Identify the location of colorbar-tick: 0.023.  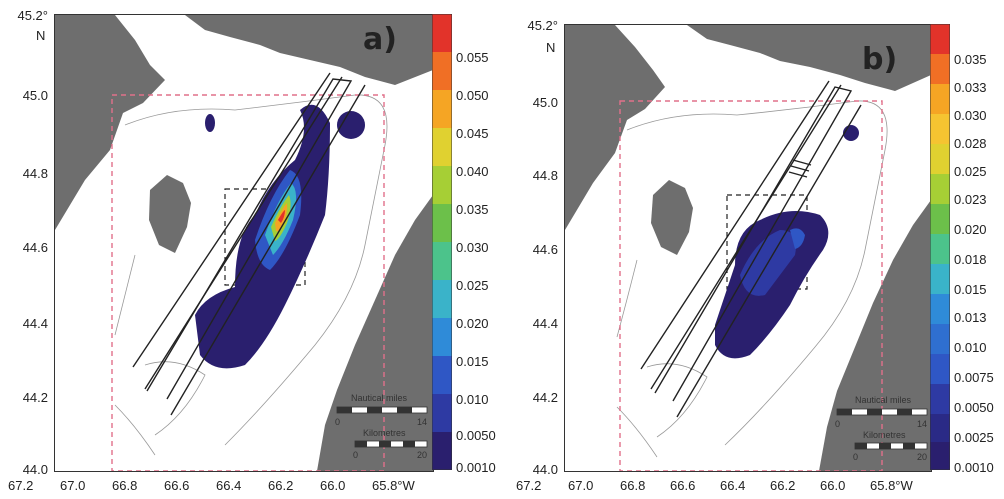
(970, 199).